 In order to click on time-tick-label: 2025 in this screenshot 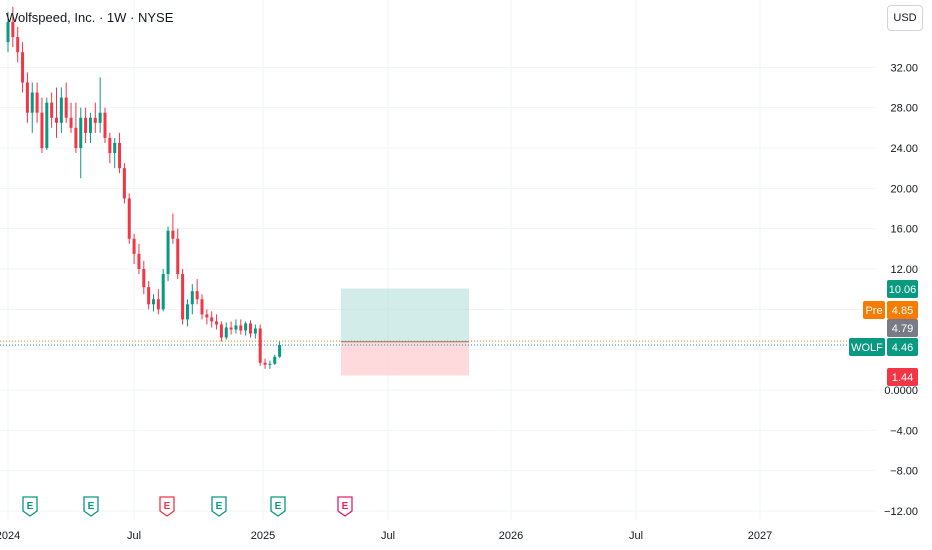, I will do `click(263, 536)`.